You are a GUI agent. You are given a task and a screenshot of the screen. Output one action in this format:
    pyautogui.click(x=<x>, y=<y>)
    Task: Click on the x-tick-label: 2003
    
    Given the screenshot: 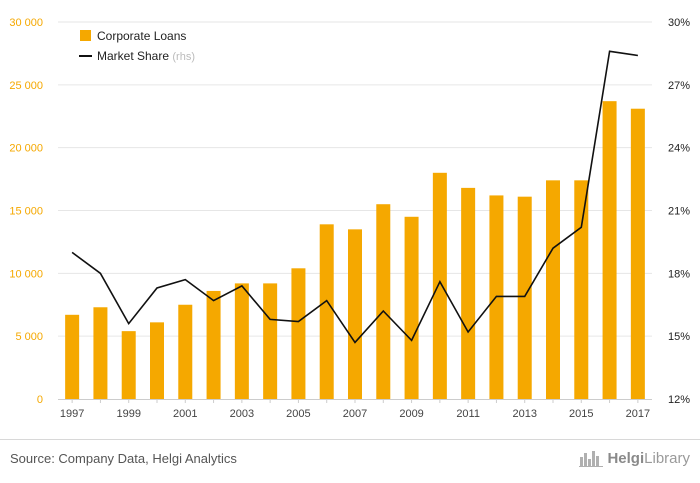 What is the action you would take?
    pyautogui.click(x=242, y=414)
    